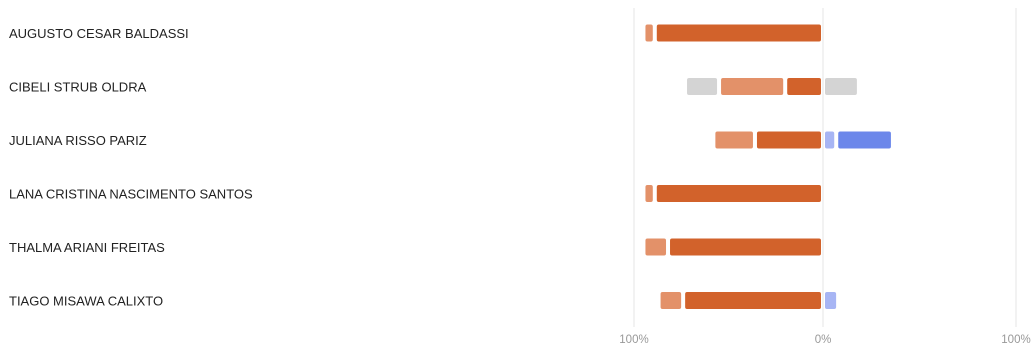 This screenshot has width=1035, height=349. What do you see at coordinates (78, 140) in the screenshot?
I see `category-label: JULIANA RISSO PARIZ` at bounding box center [78, 140].